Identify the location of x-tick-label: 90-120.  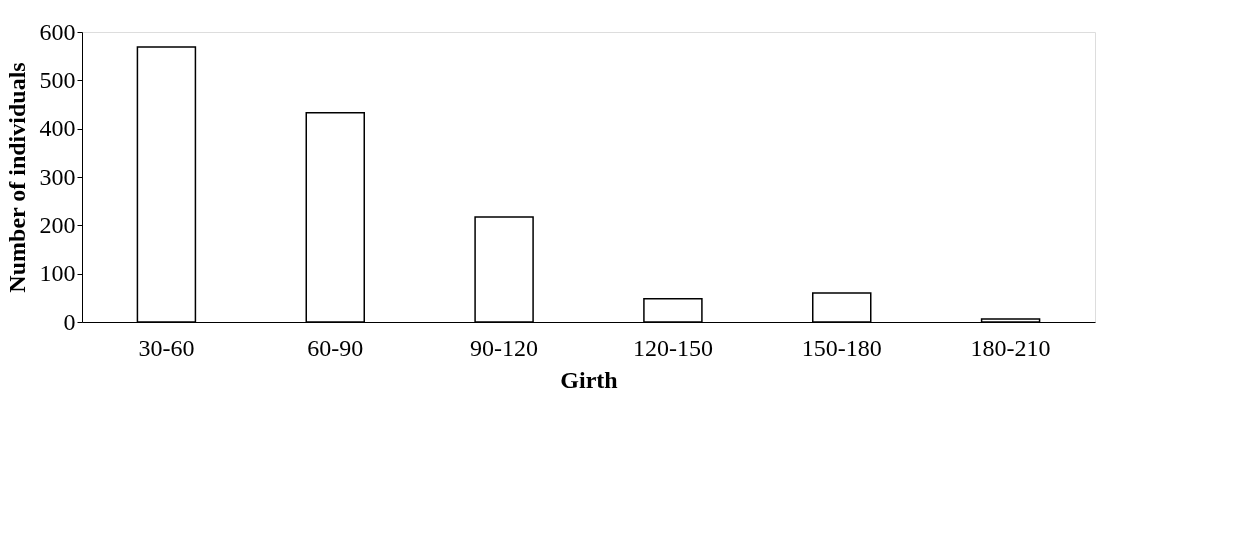
(504, 347).